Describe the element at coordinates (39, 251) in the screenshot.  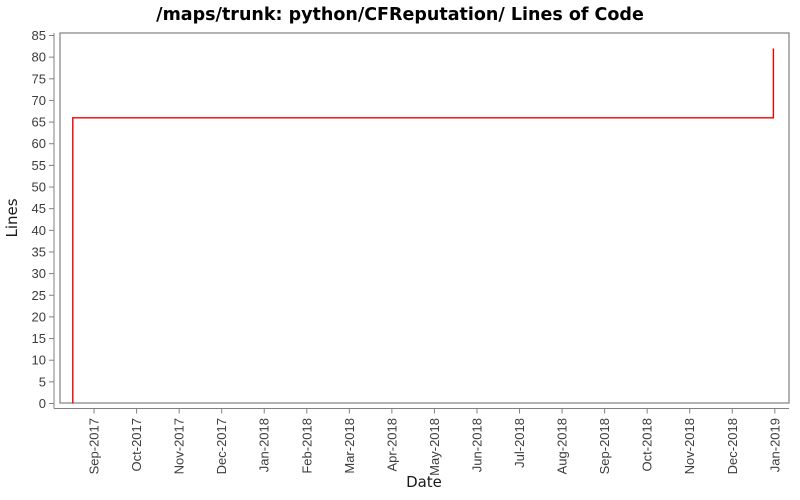
I see `y-tick-label: 35` at that location.